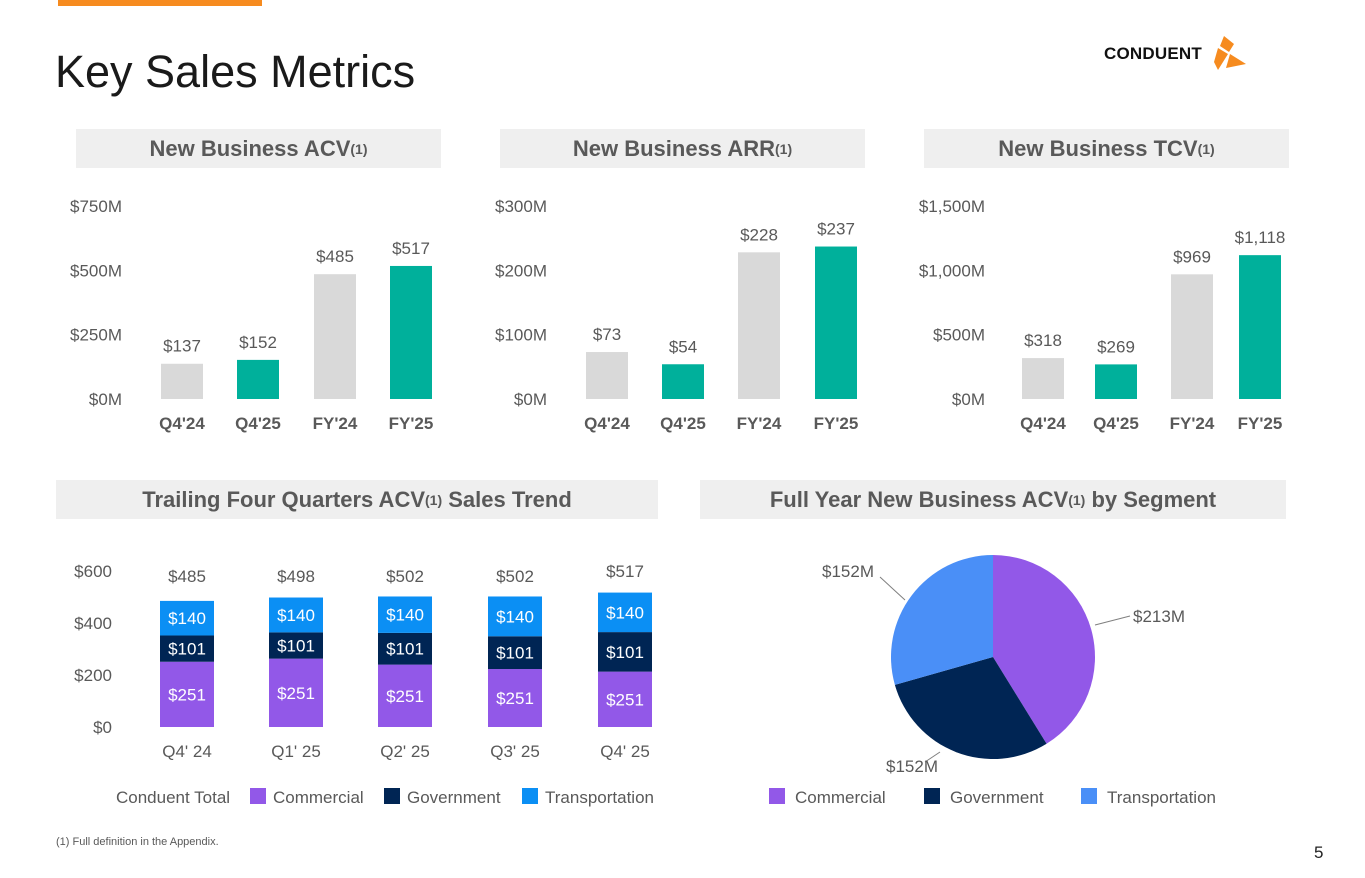  I want to click on trend-ytick-label: $200, so click(93, 675).